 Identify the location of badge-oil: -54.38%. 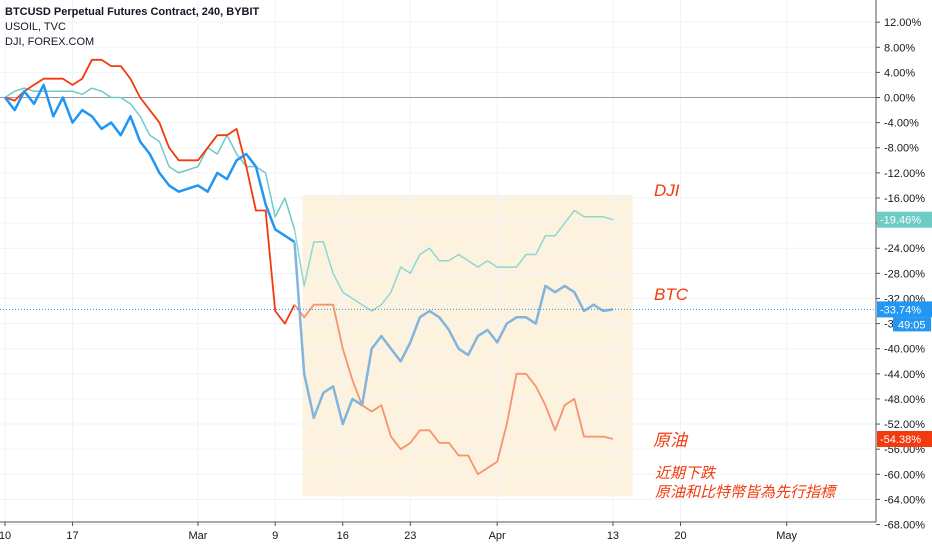
(900, 440).